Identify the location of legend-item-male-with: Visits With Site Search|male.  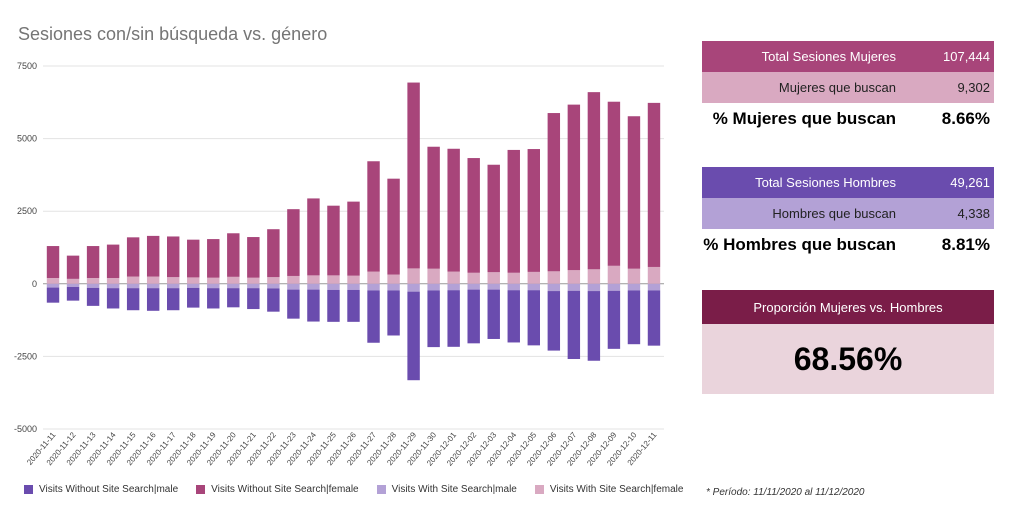
(446, 489).